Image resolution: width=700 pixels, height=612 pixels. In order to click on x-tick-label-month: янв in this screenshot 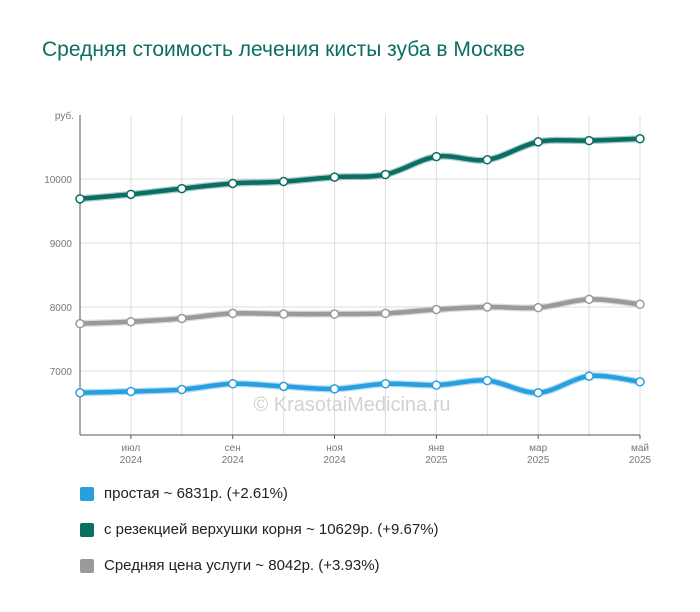, I will do `click(436, 448)`.